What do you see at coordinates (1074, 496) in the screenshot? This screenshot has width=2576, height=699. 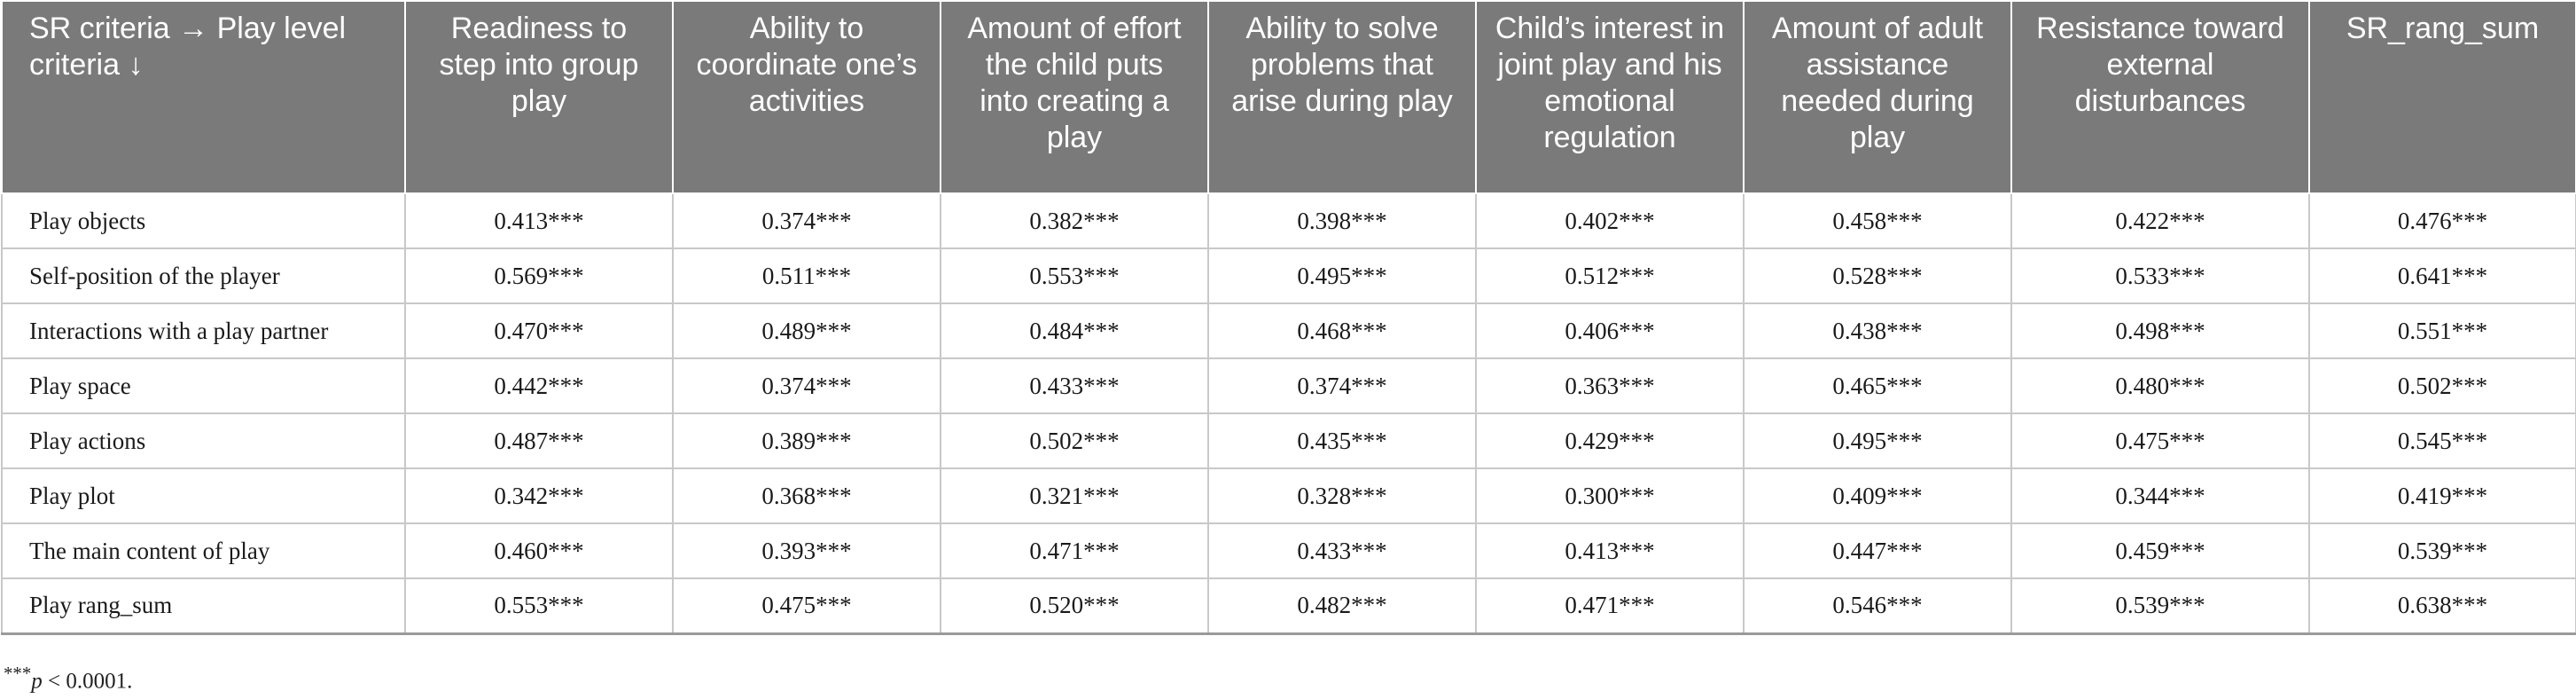 I see `table-cell: 0.321***` at bounding box center [1074, 496].